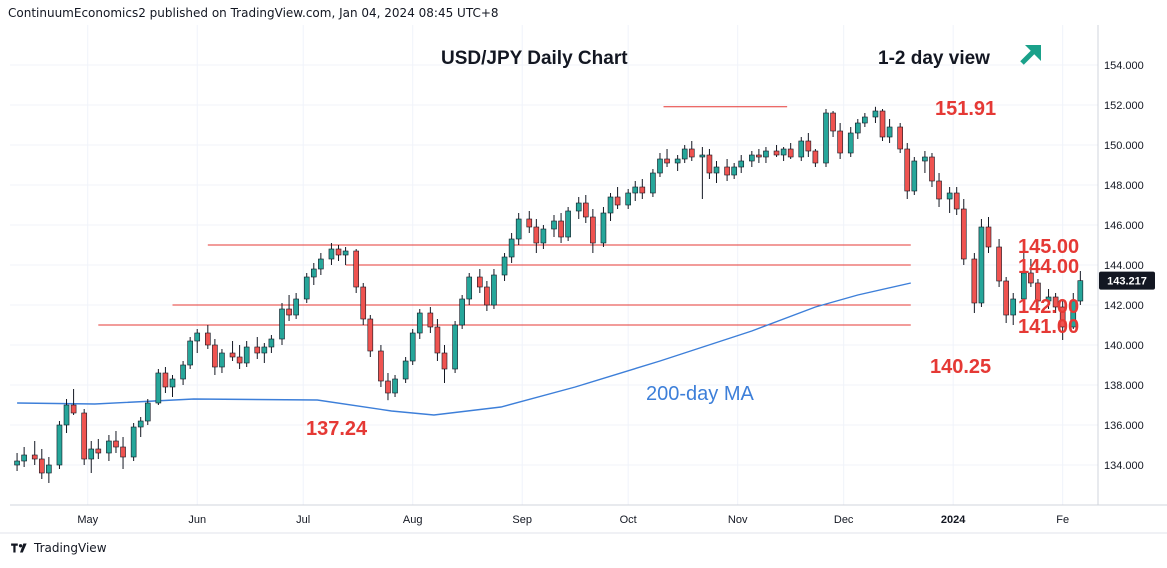  Describe the element at coordinates (522, 520) in the screenshot. I see `x-tick-label: Sep` at that location.